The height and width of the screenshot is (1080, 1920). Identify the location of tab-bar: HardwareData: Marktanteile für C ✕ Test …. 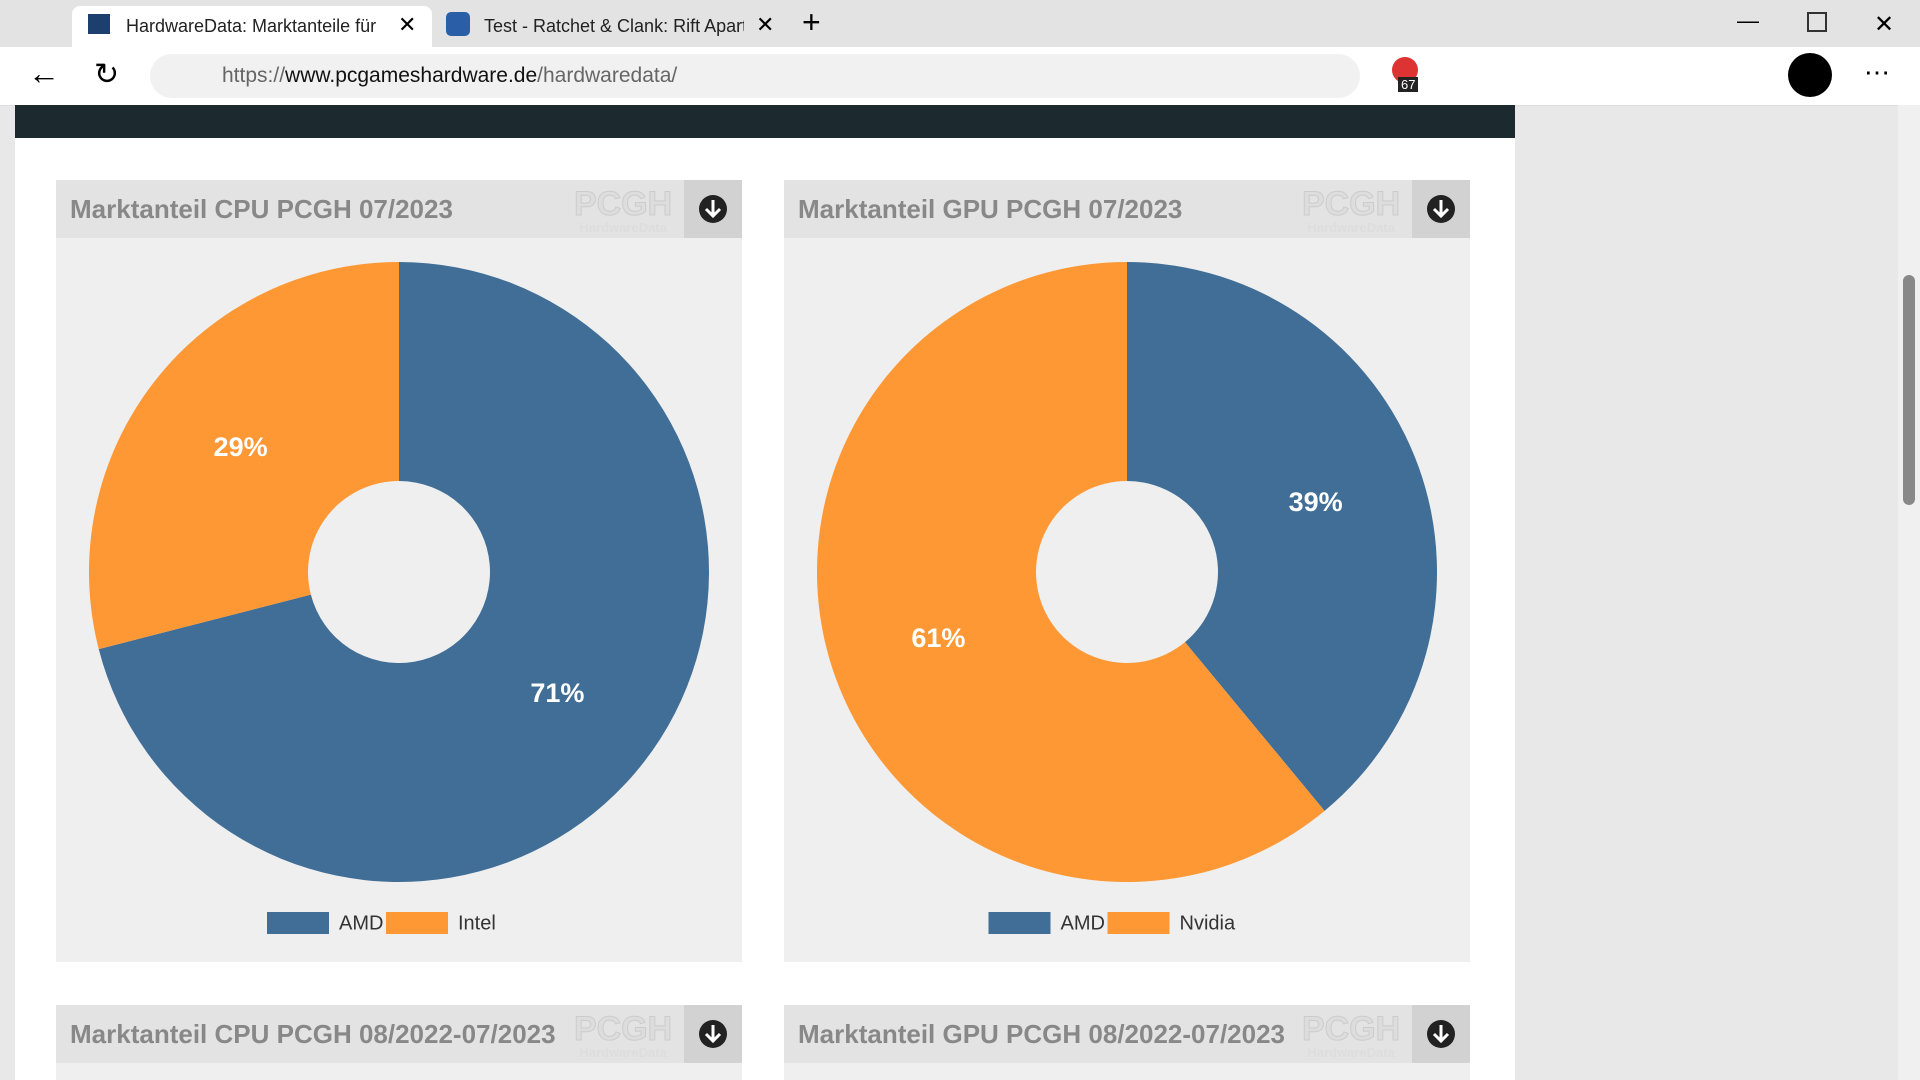
(960, 23).